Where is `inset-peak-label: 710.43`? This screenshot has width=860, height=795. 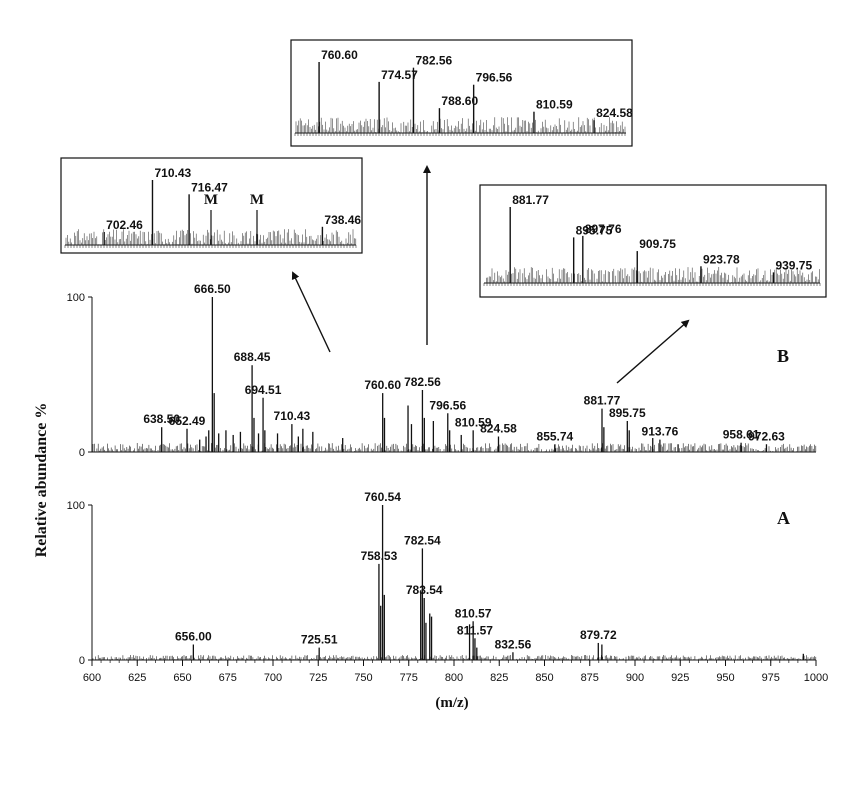 inset-peak-label: 710.43 is located at coordinates (172, 173).